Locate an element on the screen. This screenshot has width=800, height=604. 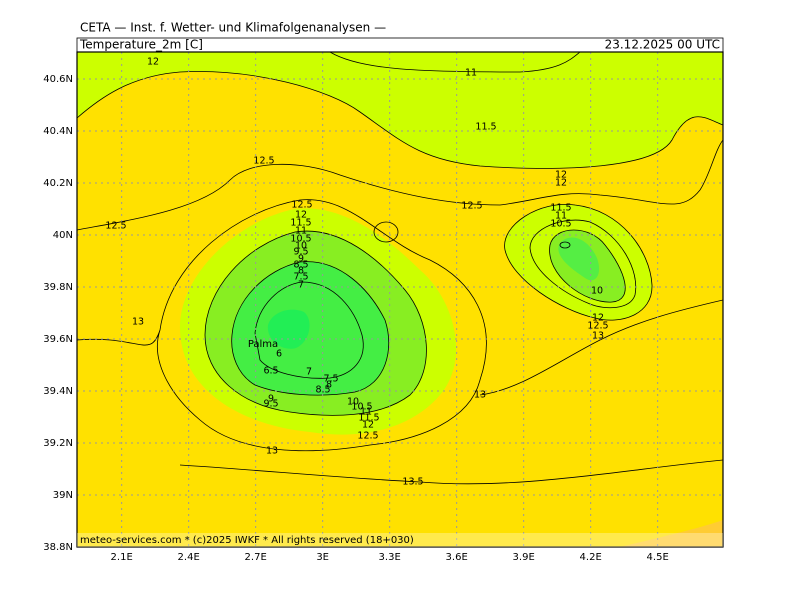
variable-label: Temperature_2m [C] is located at coordinates (141, 45).